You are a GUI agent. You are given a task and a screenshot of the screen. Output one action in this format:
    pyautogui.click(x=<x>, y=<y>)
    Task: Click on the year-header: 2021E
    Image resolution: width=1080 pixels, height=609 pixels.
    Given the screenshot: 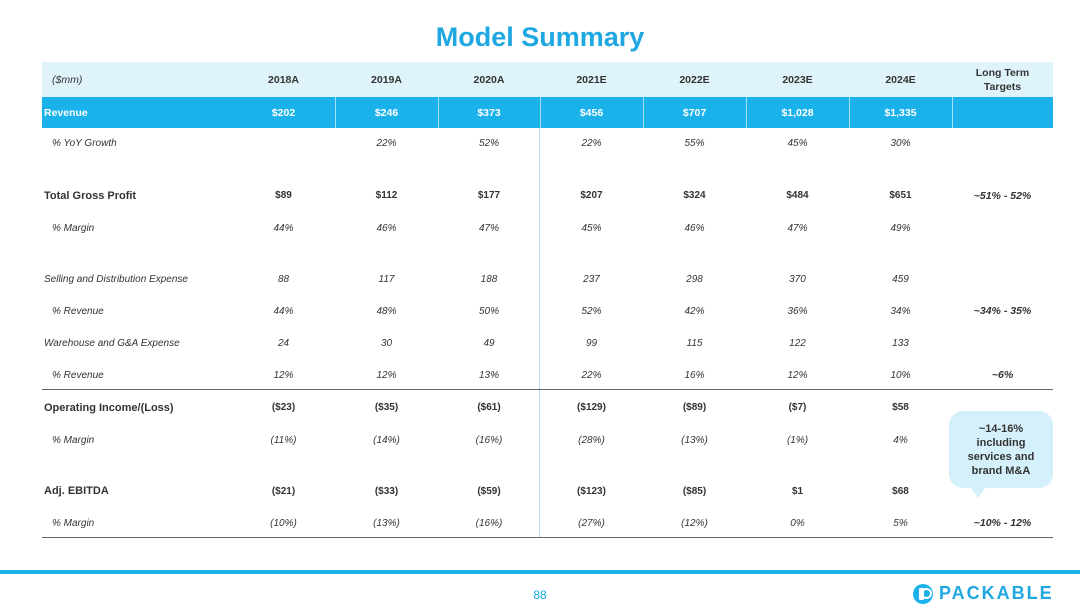 What is the action you would take?
    pyautogui.click(x=591, y=79)
    